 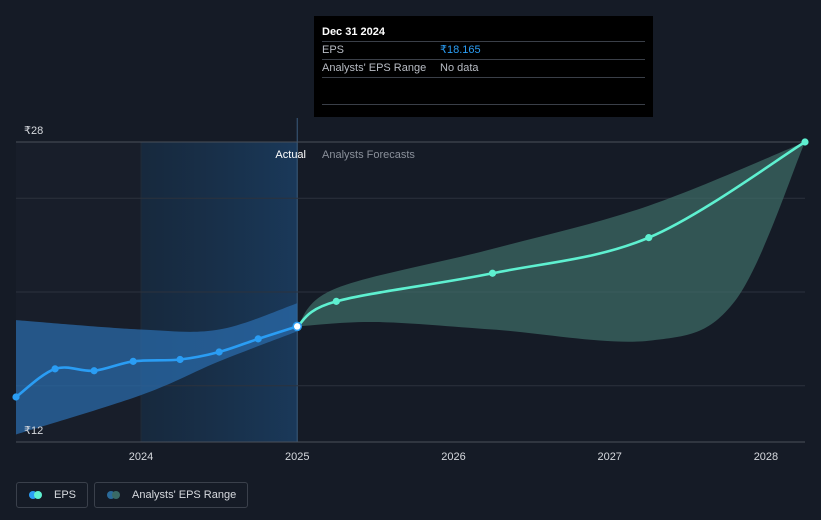 I want to click on actual-section-label: Actual, so click(x=290, y=155).